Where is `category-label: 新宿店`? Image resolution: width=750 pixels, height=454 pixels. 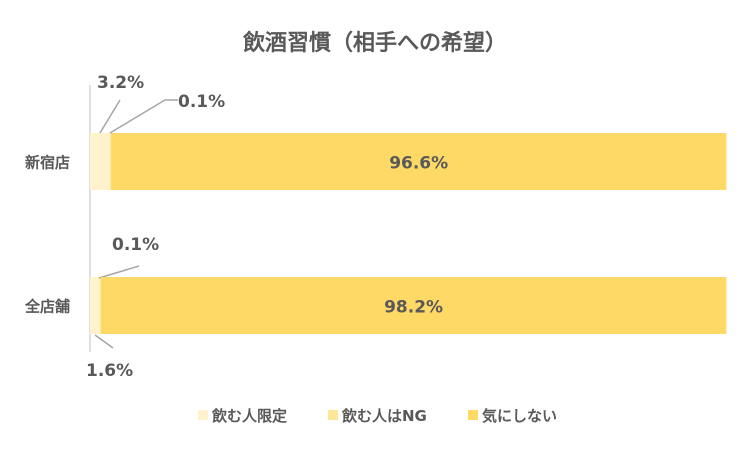 category-label: 新宿店 is located at coordinates (47, 163).